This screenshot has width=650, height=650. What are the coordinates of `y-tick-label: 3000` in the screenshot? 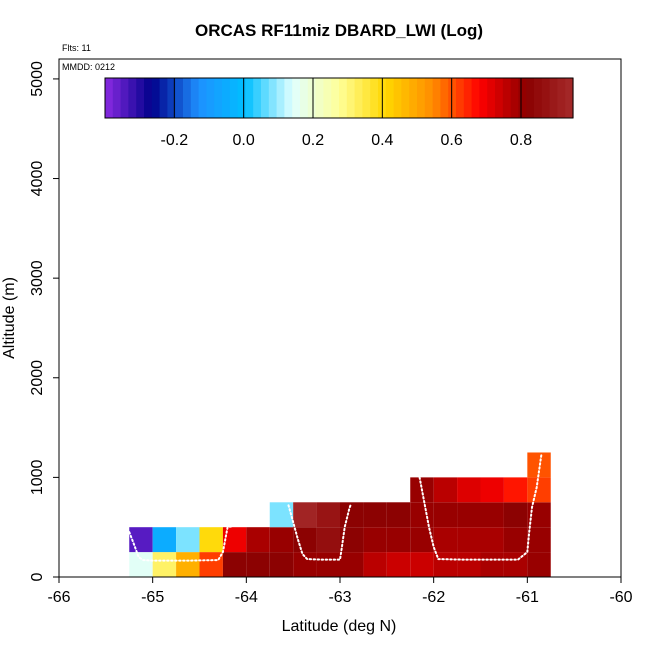 It's located at (37, 278).